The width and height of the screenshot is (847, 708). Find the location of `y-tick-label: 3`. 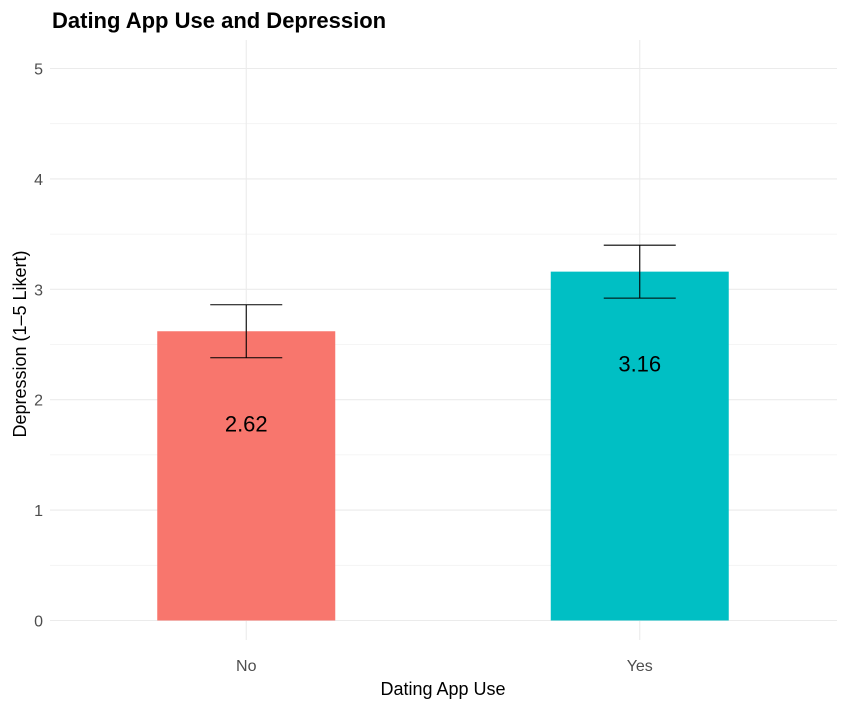

y-tick-label: 3 is located at coordinates (38, 290).